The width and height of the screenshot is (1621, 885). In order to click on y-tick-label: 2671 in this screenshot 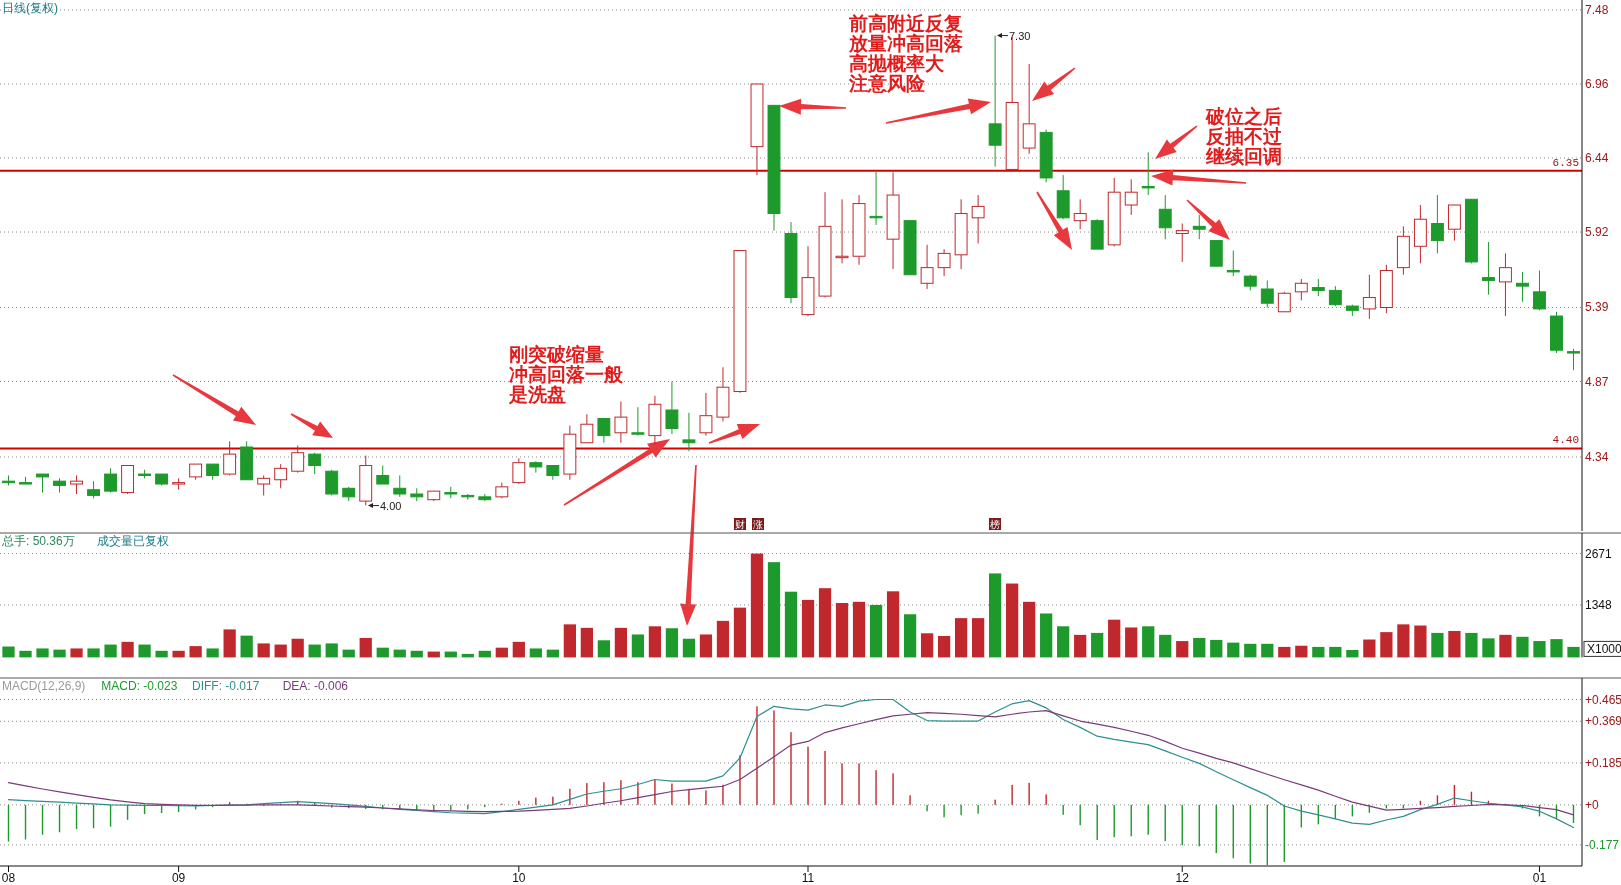, I will do `click(1599, 553)`.